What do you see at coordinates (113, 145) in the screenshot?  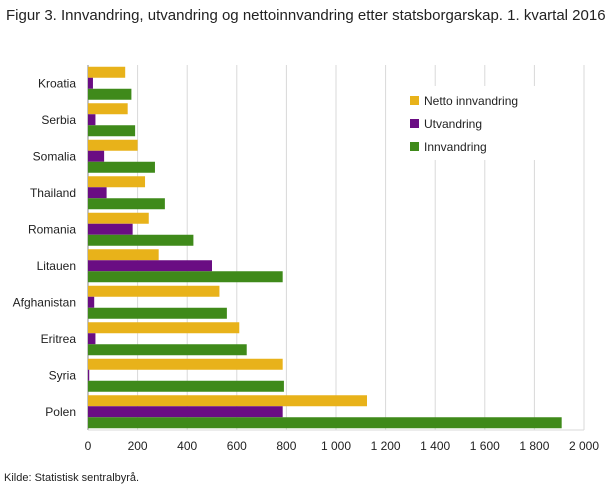 I see `bar-netto-innvandring-somalia` at bounding box center [113, 145].